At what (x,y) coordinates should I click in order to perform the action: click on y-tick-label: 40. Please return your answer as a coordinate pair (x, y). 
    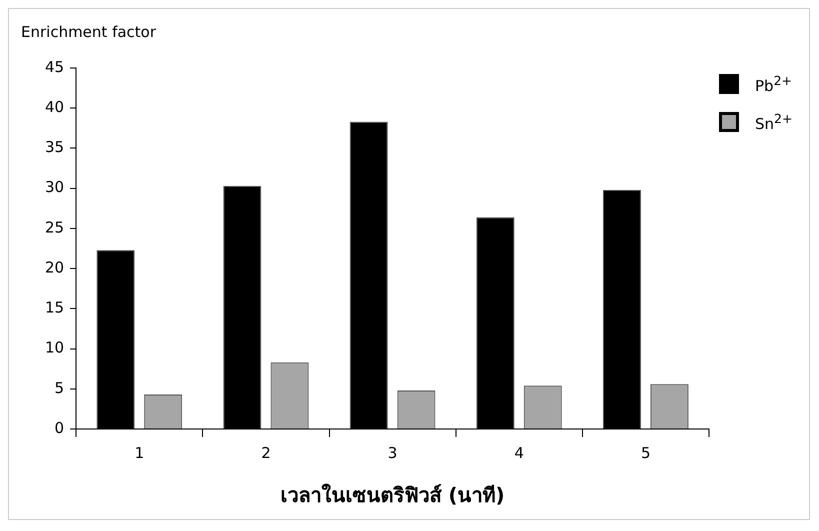
    Looking at the image, I should click on (54, 107).